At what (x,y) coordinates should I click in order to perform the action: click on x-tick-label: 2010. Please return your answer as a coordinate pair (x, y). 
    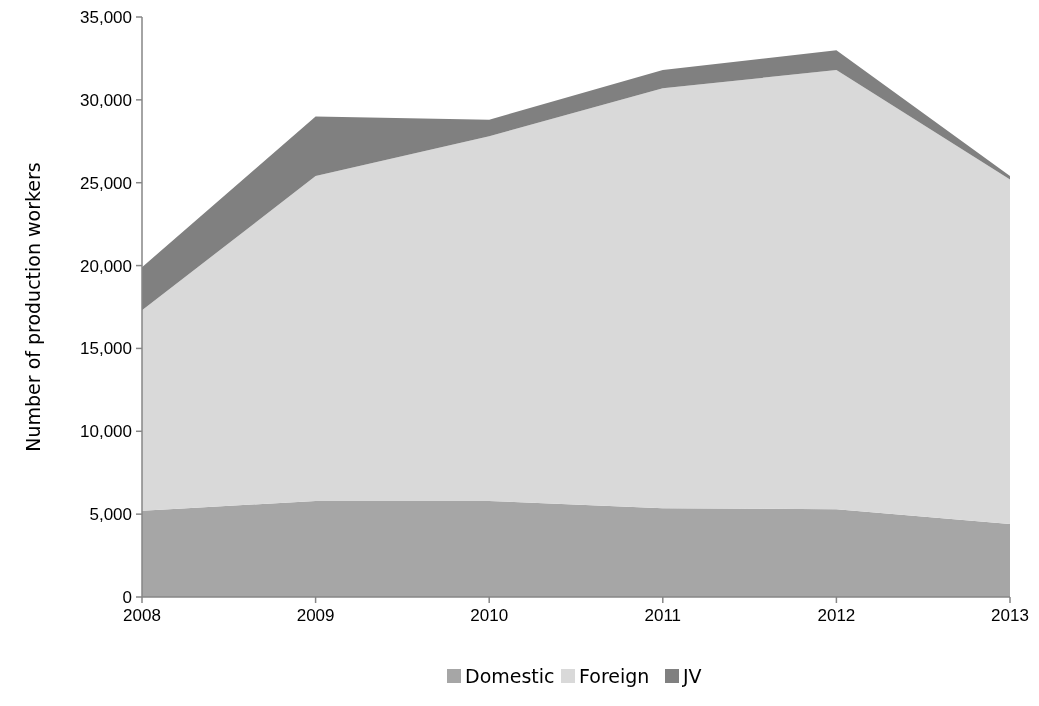
    Looking at the image, I should click on (489, 615).